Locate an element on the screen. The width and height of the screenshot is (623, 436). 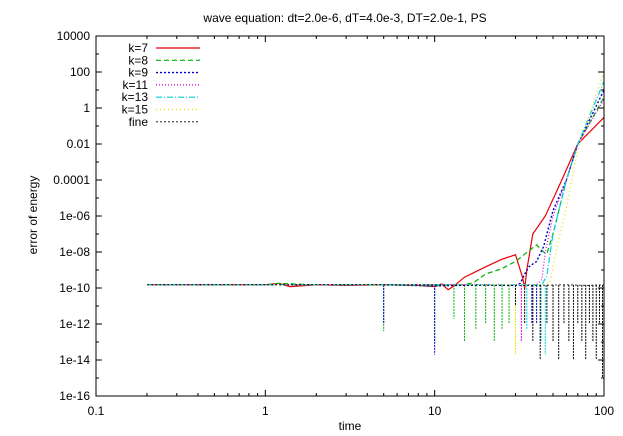
y-tick-label: 1e-14 is located at coordinates (74, 360).